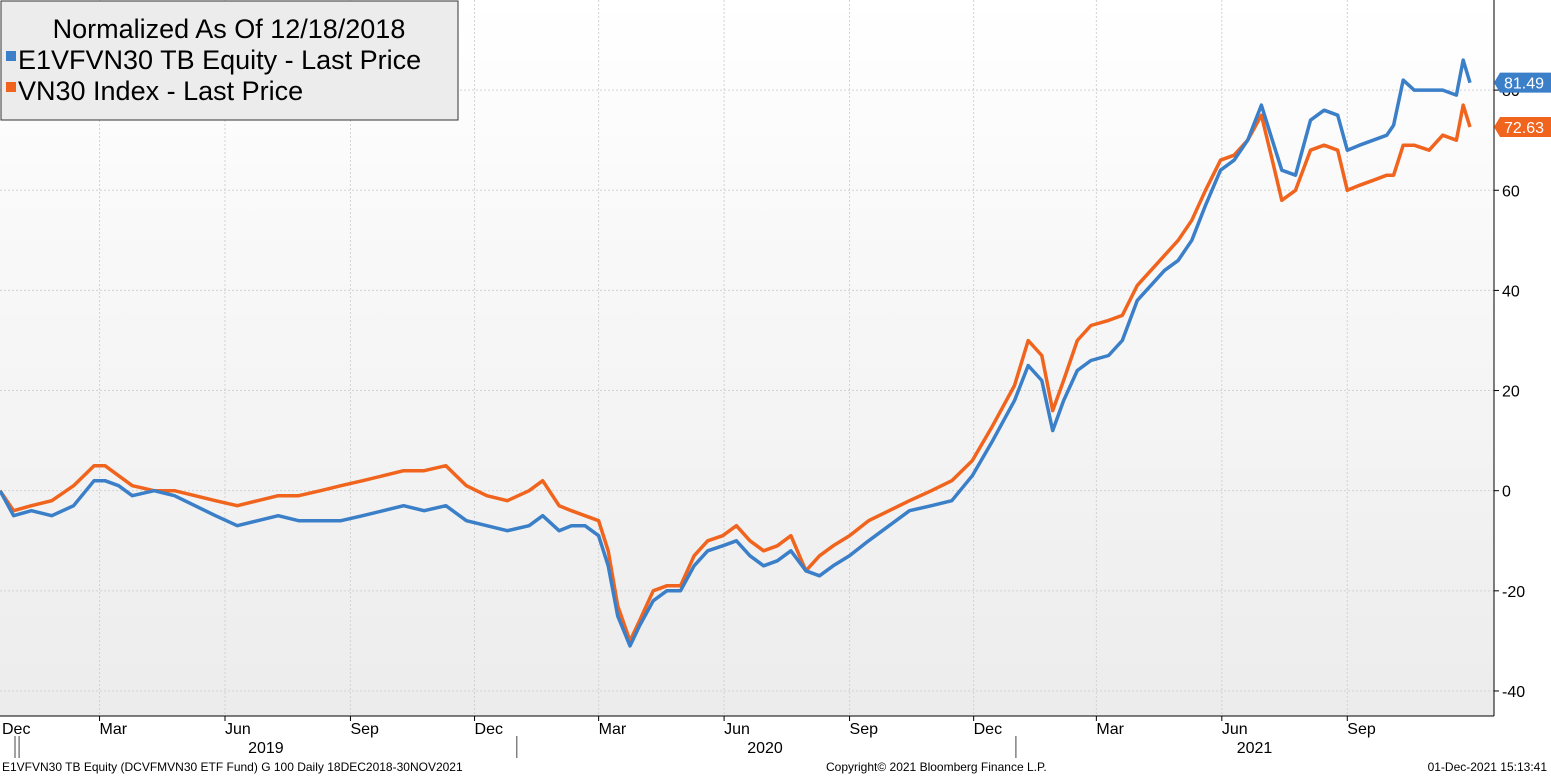 The image size is (1551, 781). Describe the element at coordinates (1511, 291) in the screenshot. I see `y-tick-label: 40` at that location.